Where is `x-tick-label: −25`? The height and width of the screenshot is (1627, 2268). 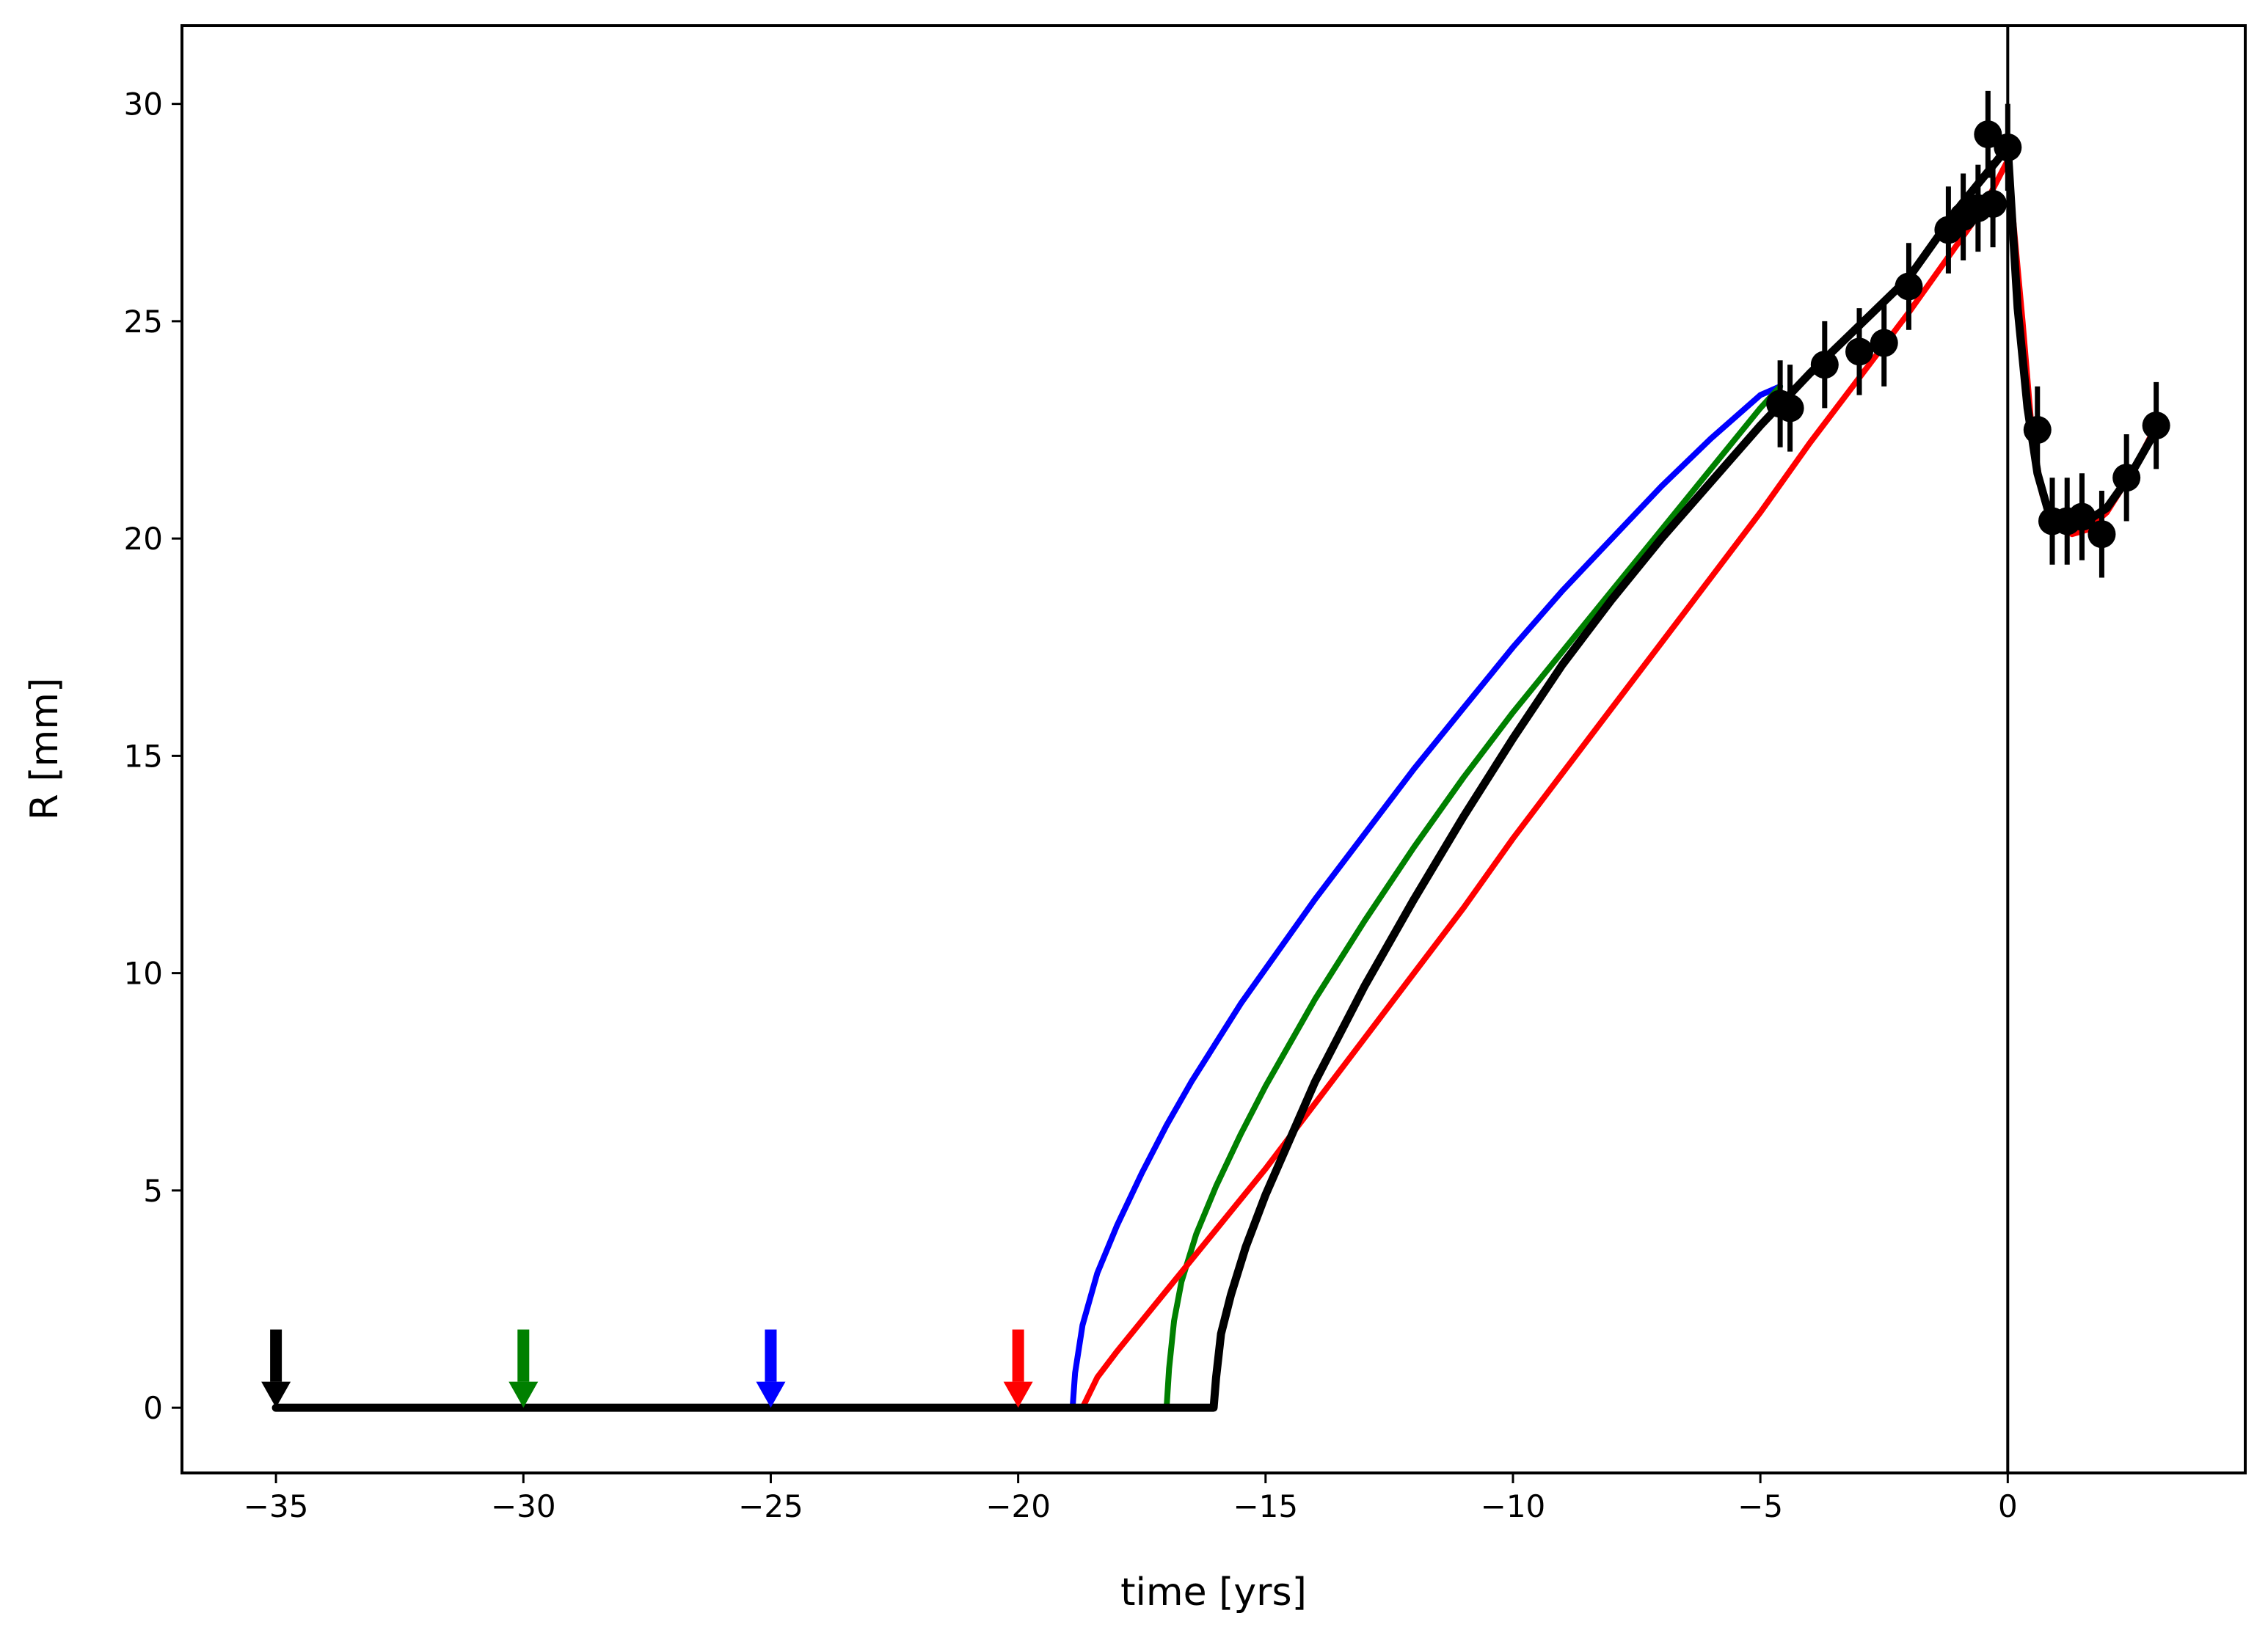 x-tick-label: −25 is located at coordinates (771, 1506).